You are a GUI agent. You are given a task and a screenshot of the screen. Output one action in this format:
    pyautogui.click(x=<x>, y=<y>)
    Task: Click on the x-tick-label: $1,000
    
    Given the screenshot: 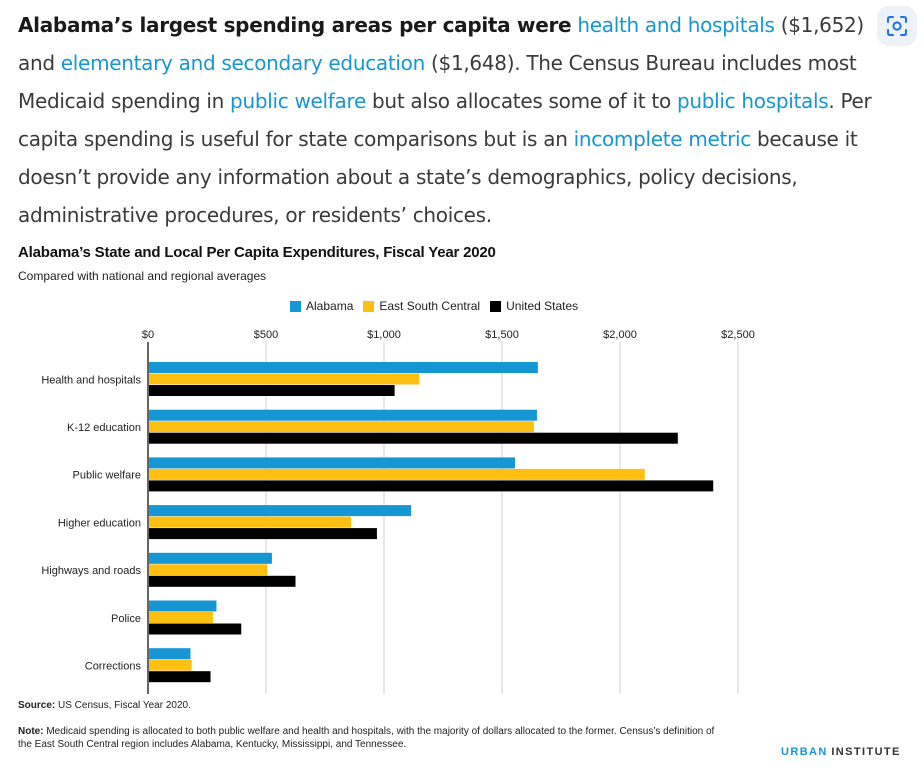 What is the action you would take?
    pyautogui.click(x=384, y=335)
    